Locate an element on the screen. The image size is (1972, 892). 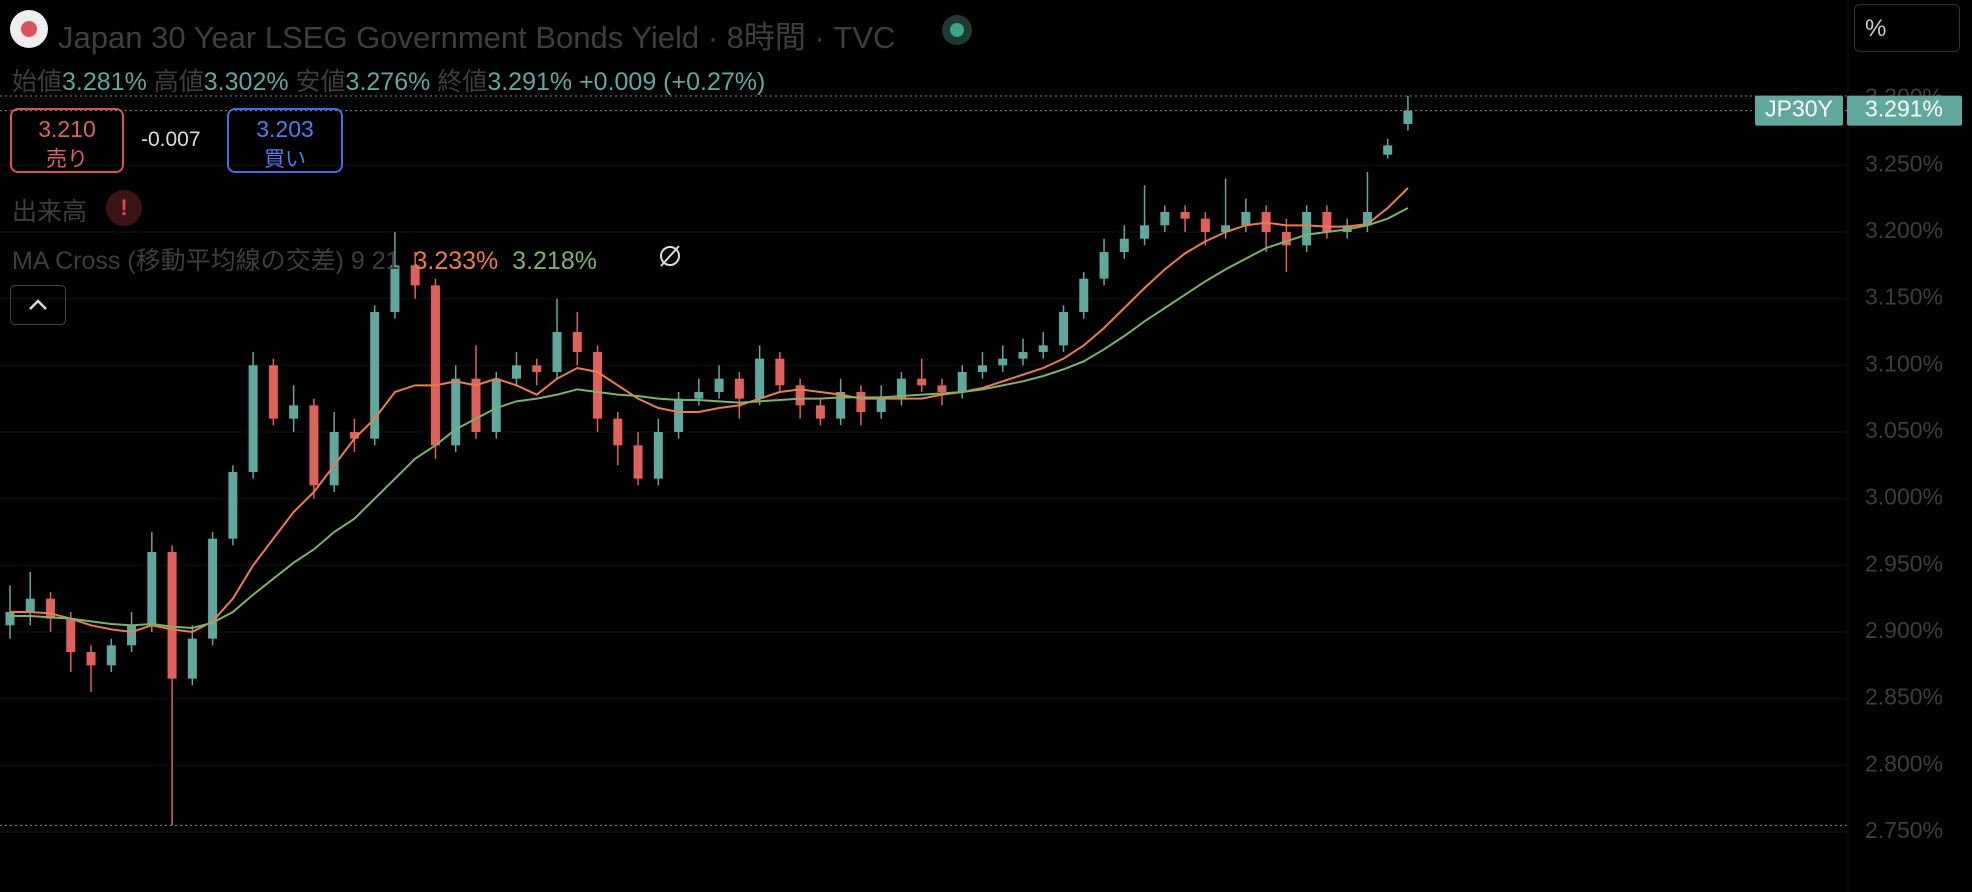
y-tick-label: 3.100% is located at coordinates (1904, 363).